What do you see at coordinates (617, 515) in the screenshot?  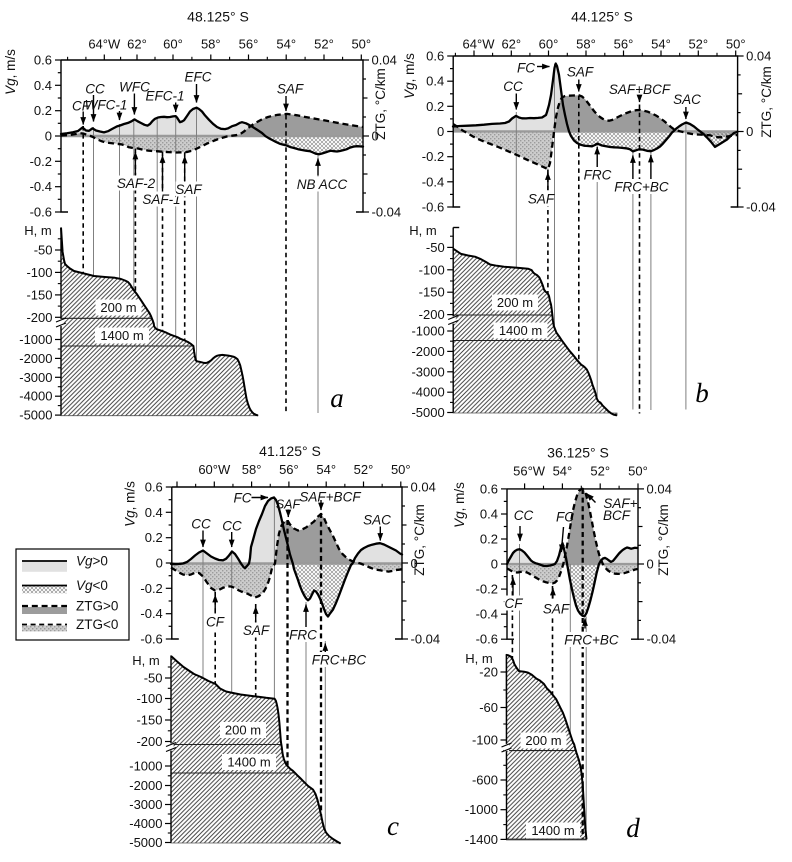 I see `svg-text: BCF` at bounding box center [617, 515].